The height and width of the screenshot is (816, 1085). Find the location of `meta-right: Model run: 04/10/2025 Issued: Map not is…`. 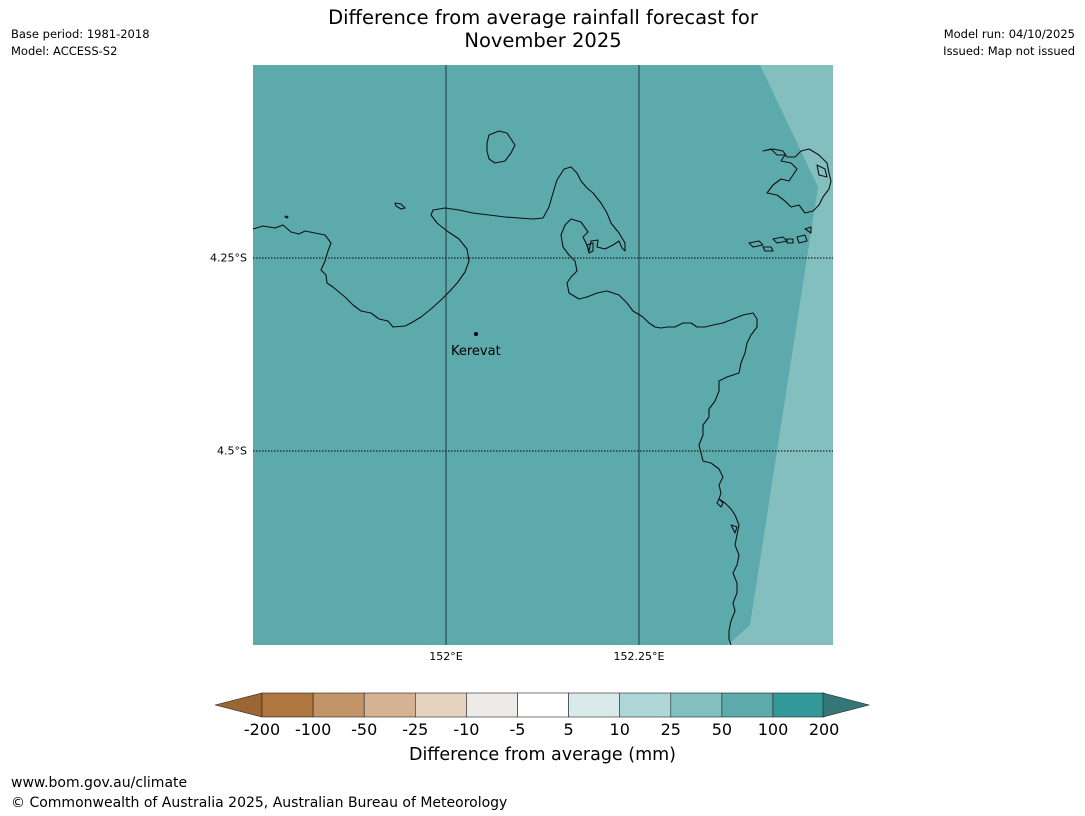

meta-right: Model run: 04/10/2025 Issued: Map not is… is located at coordinates (1009, 43).